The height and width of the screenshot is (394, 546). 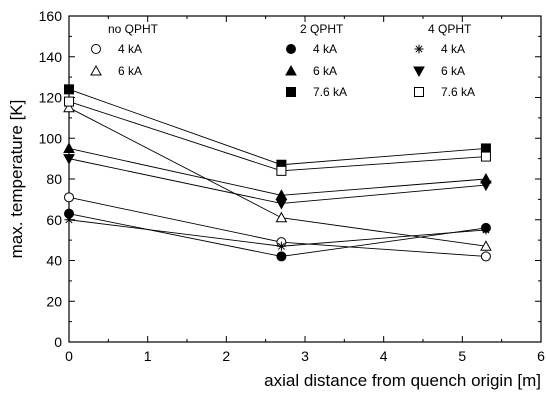 I want to click on y-tick-label: 100, so click(x=51, y=138).